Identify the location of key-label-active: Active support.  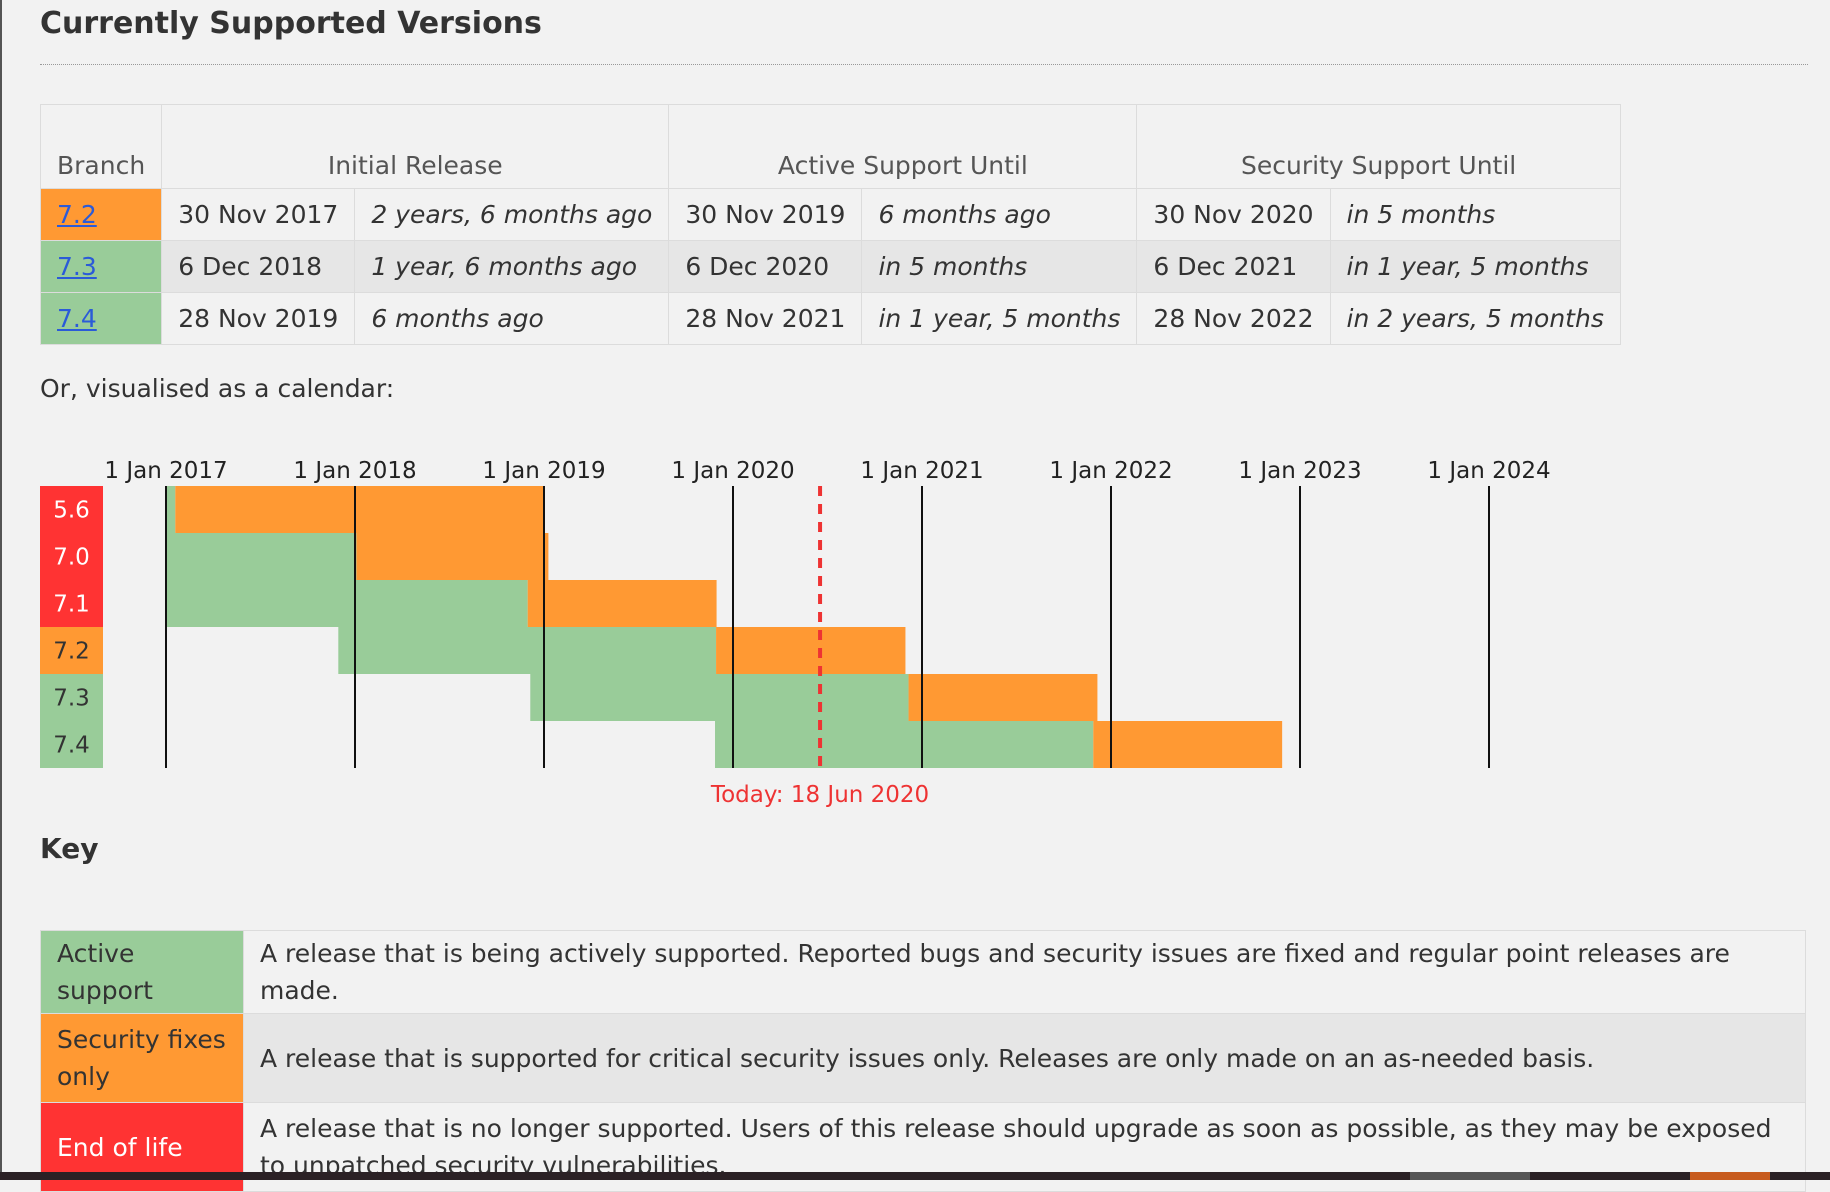
(142, 972).